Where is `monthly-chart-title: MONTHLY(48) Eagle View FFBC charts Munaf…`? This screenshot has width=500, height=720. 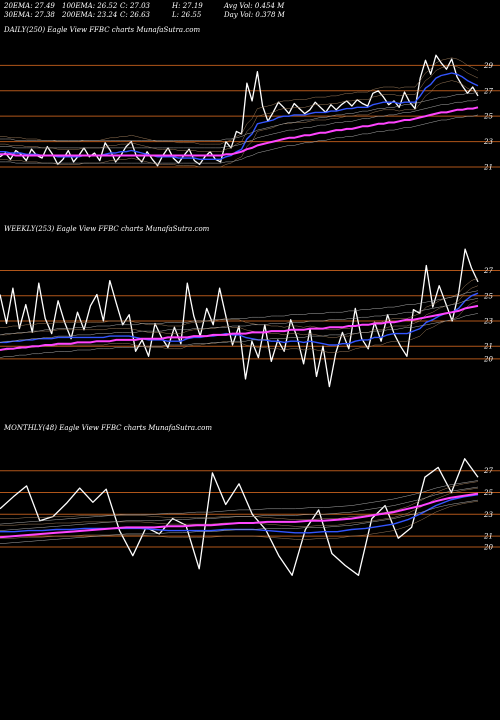 monthly-chart-title: MONTHLY(48) Eagle View FFBC charts Munaf… is located at coordinates (108, 428).